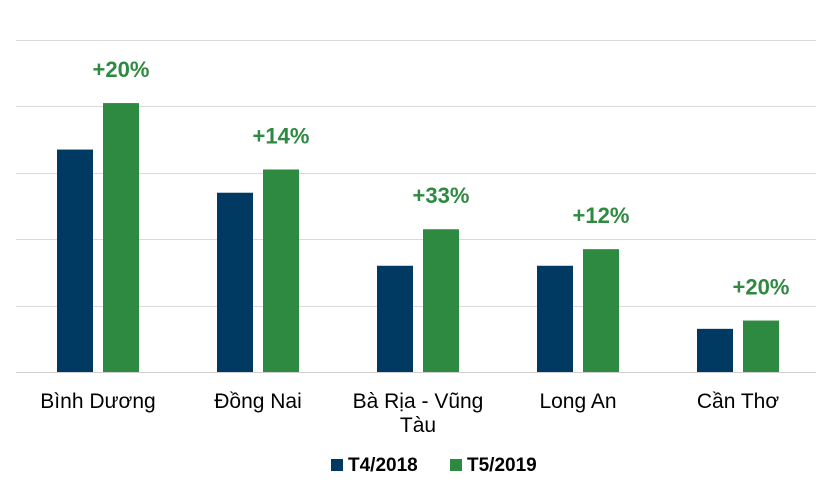 The width and height of the screenshot is (830, 501). Describe the element at coordinates (281, 135) in the screenshot. I see `percent-change-label: +14%` at that location.